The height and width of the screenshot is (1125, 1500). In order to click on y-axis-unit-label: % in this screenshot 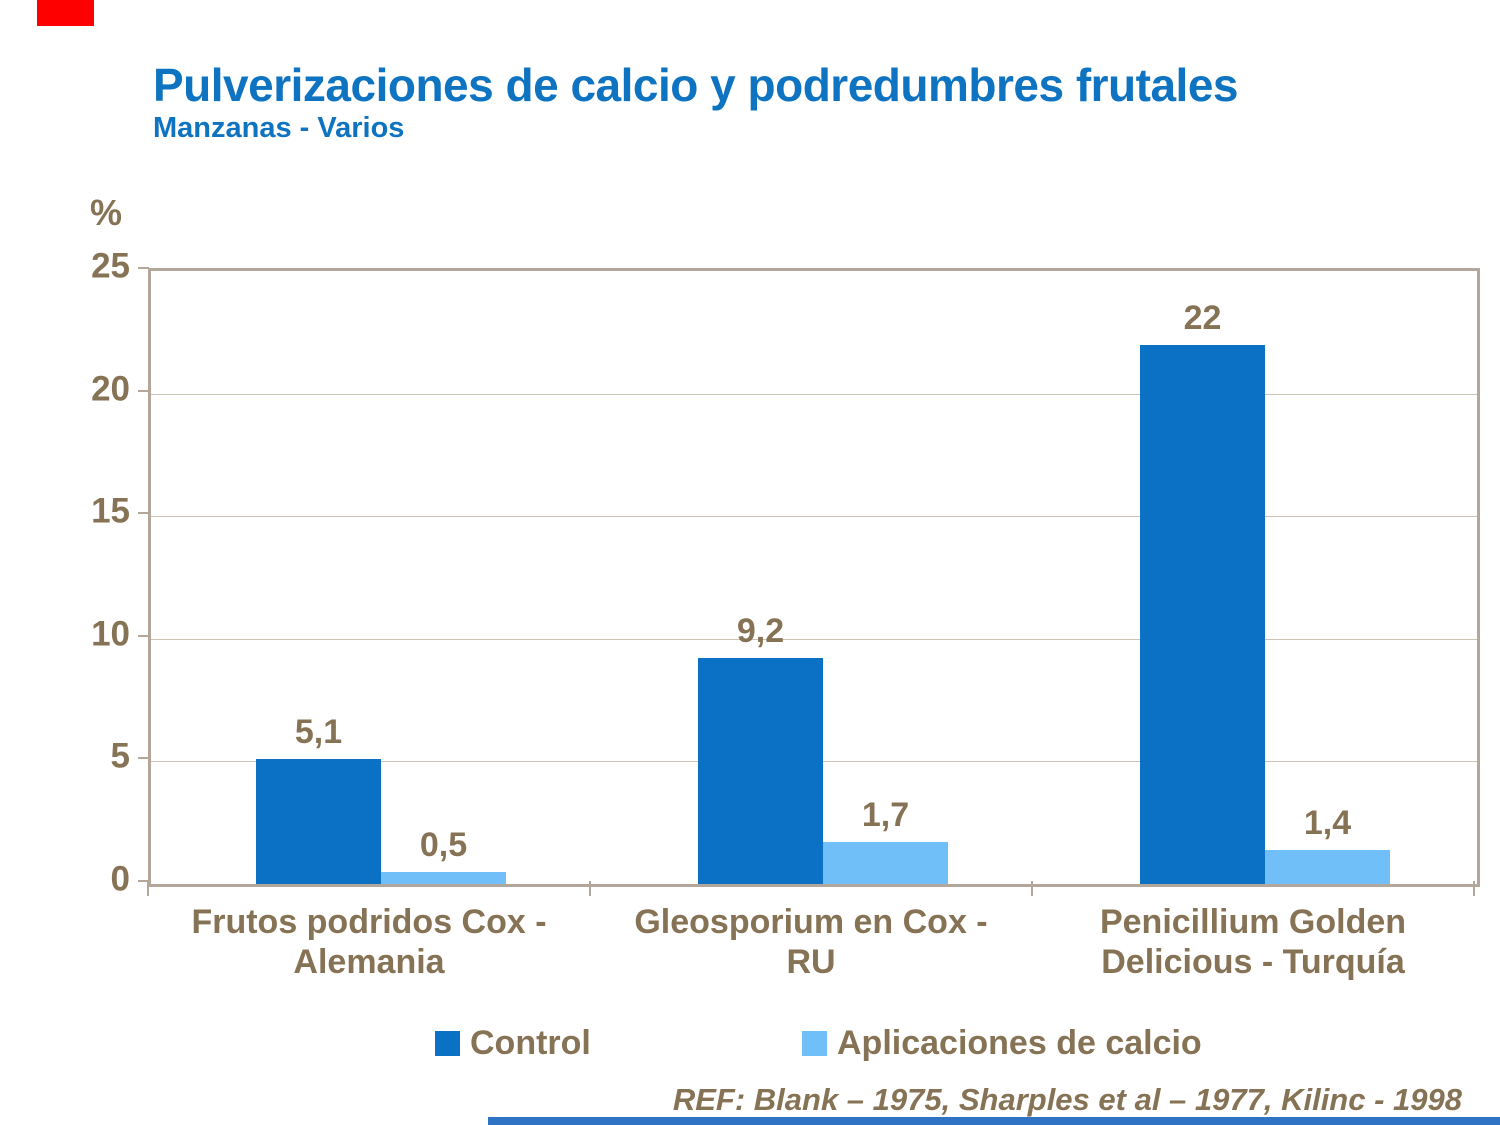, I will do `click(106, 212)`.